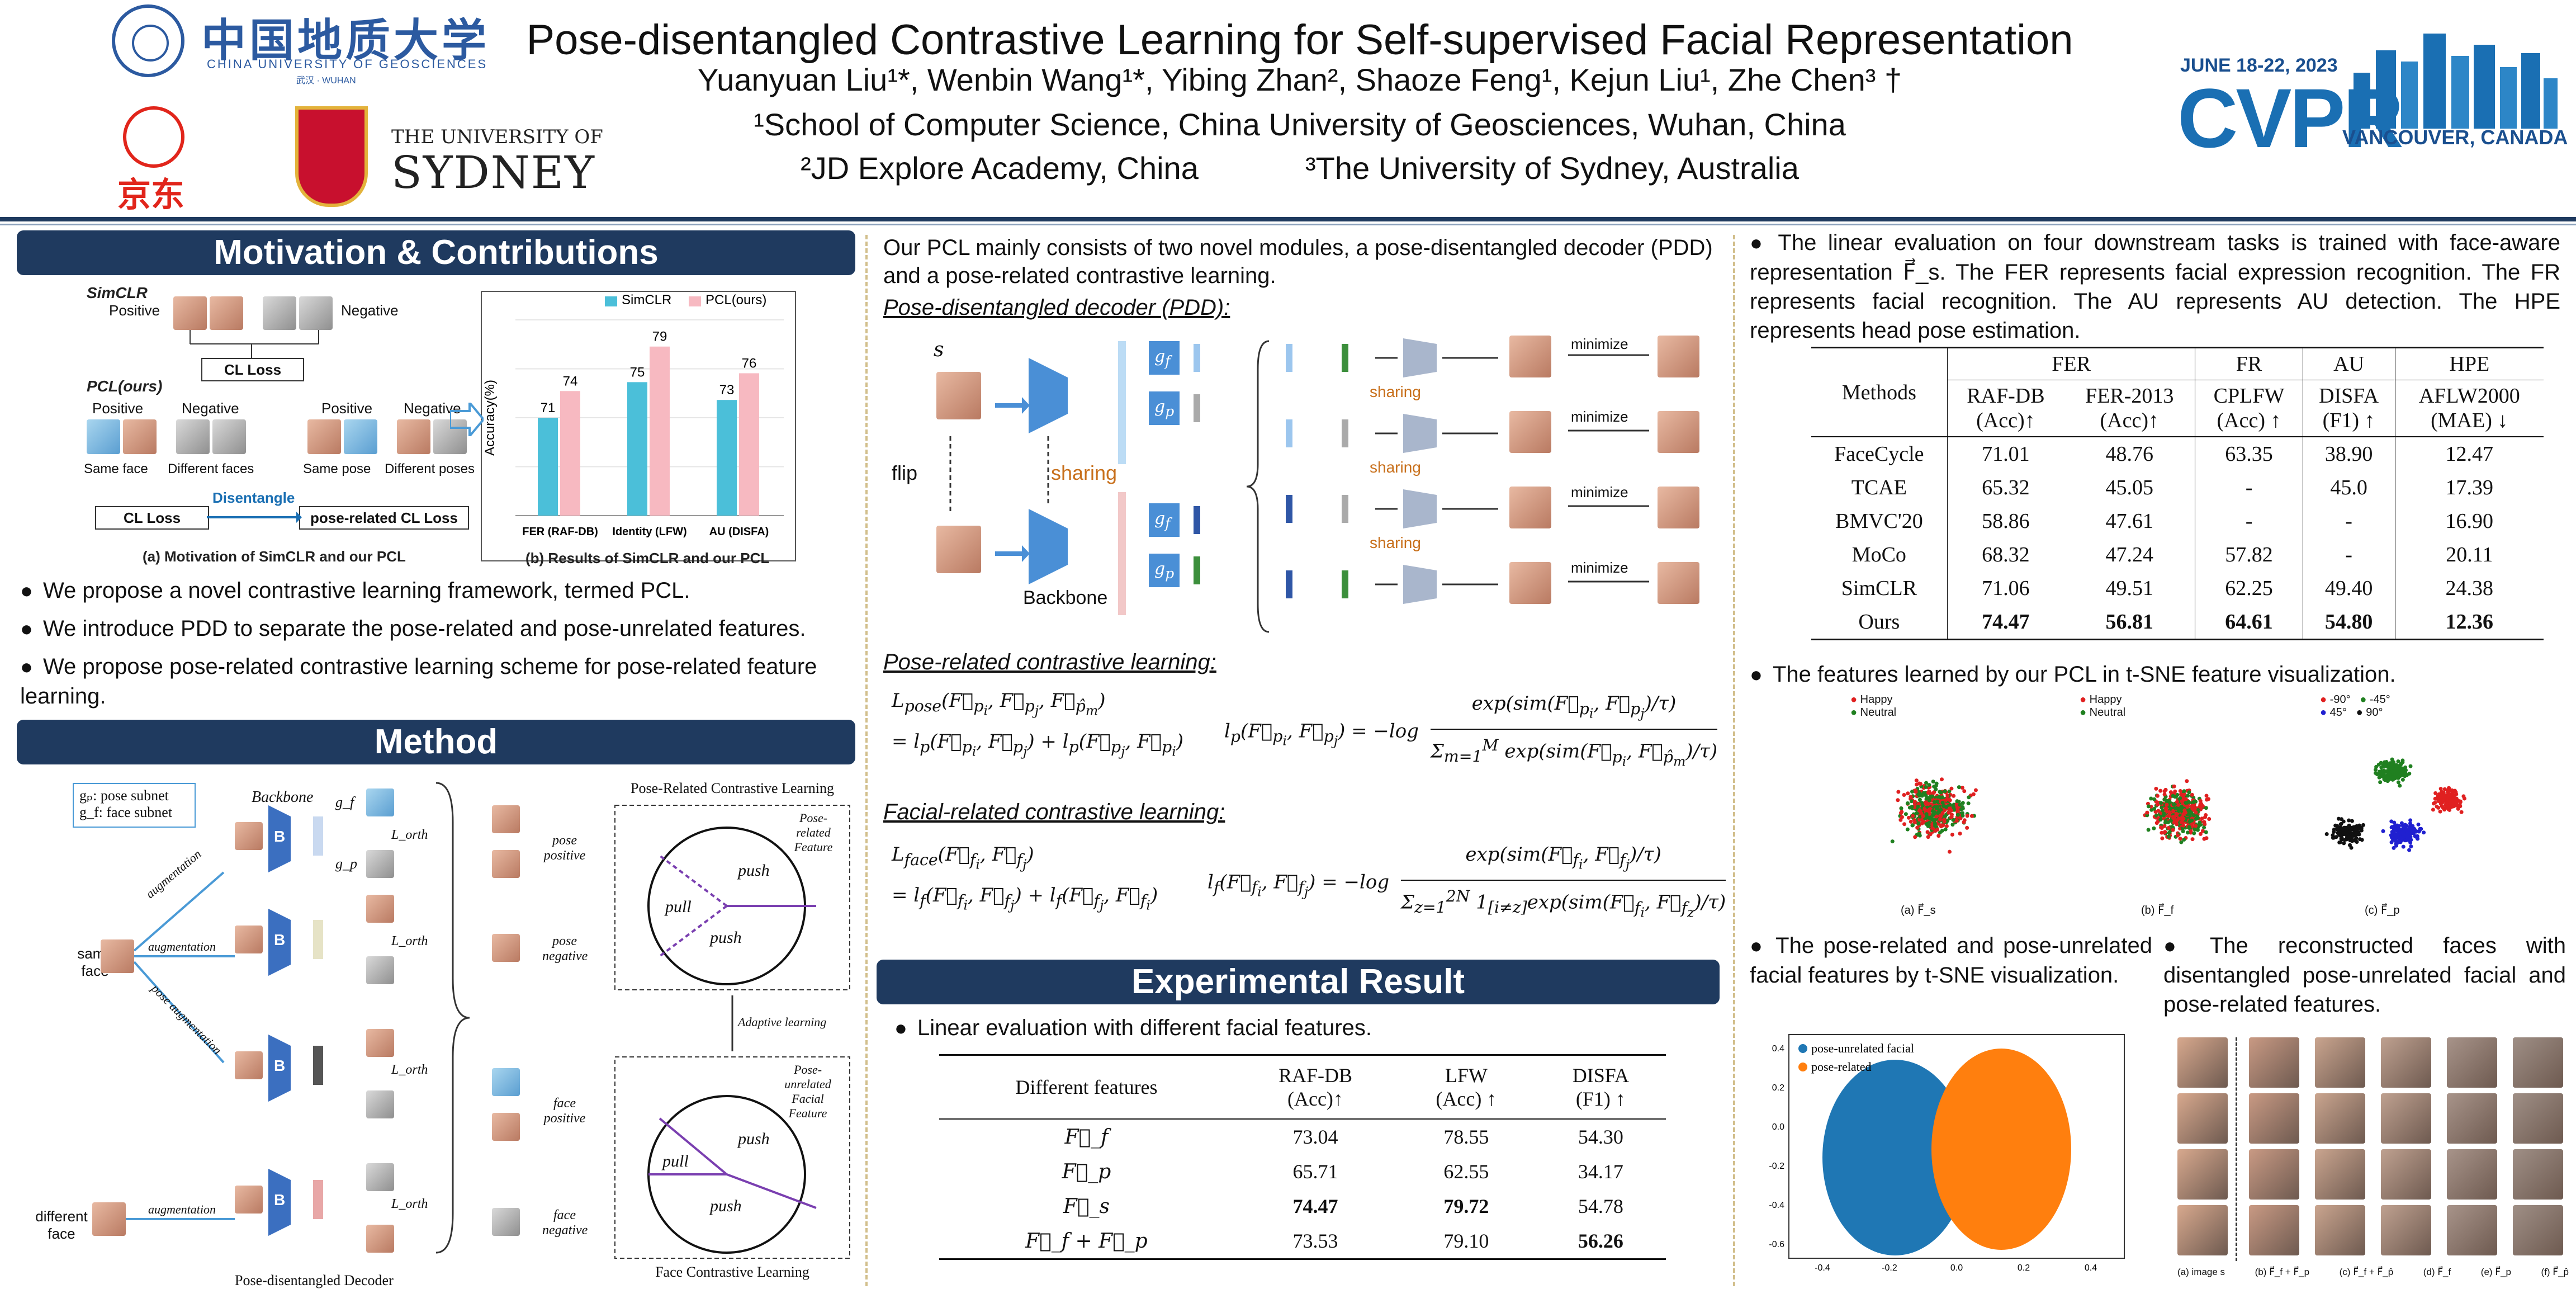 The height and width of the screenshot is (1289, 2576). Describe the element at coordinates (1778, 1127) in the screenshot. I see `y-tick-label: 0.0` at that location.